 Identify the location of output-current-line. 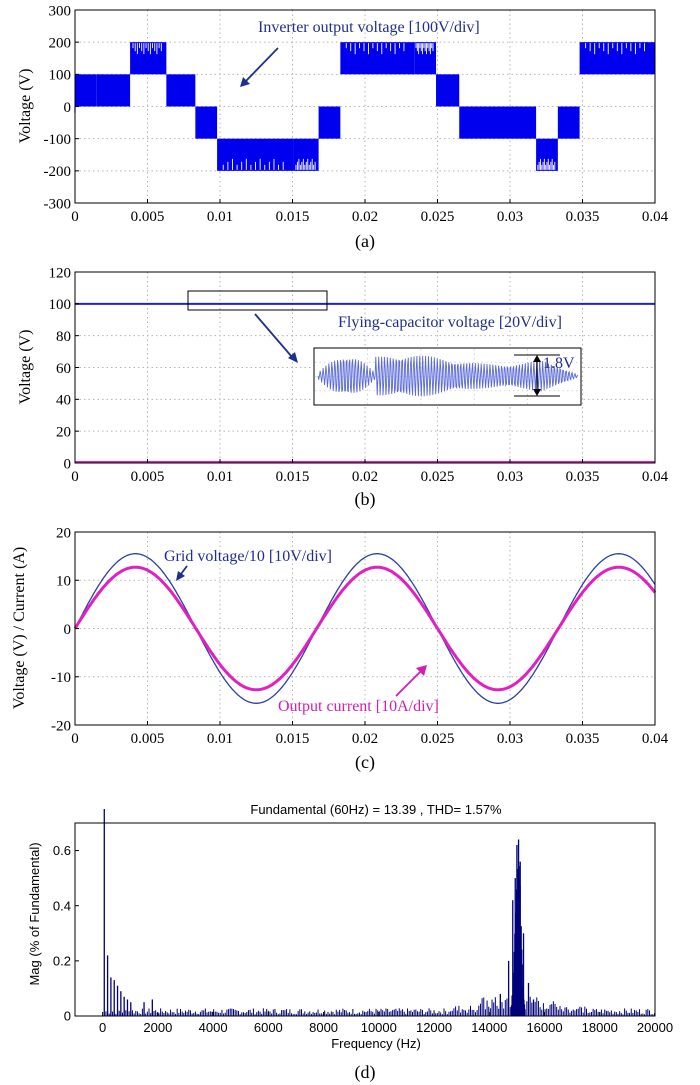
(365, 628).